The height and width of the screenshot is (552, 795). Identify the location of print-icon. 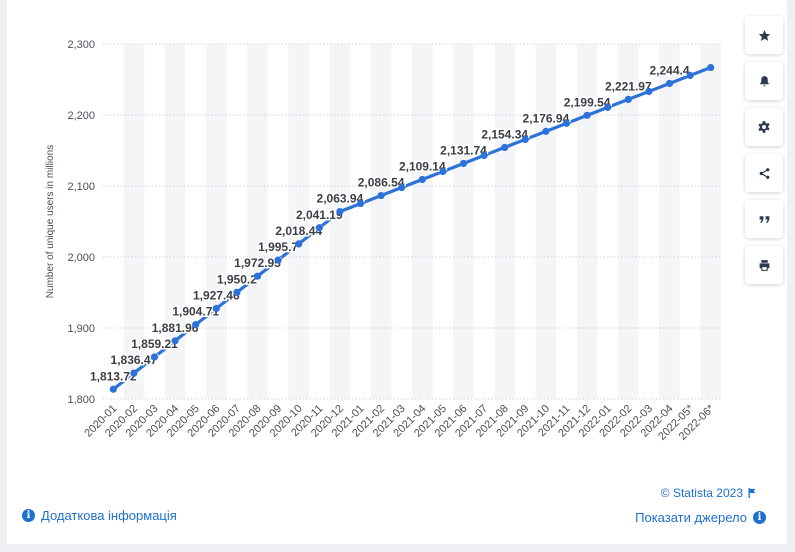
(764, 265).